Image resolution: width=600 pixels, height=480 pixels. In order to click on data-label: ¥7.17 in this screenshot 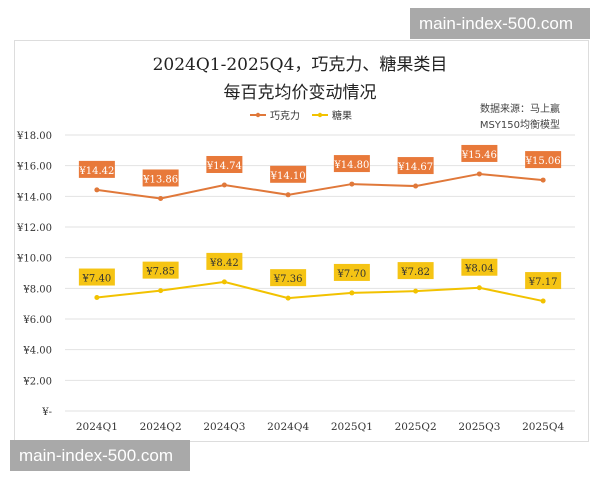, I will do `click(543, 282)`.